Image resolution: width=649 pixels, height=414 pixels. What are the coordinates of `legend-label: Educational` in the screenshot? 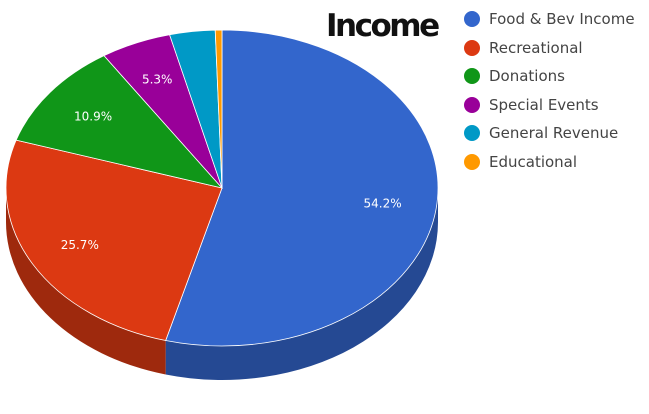 It's located at (533, 161).